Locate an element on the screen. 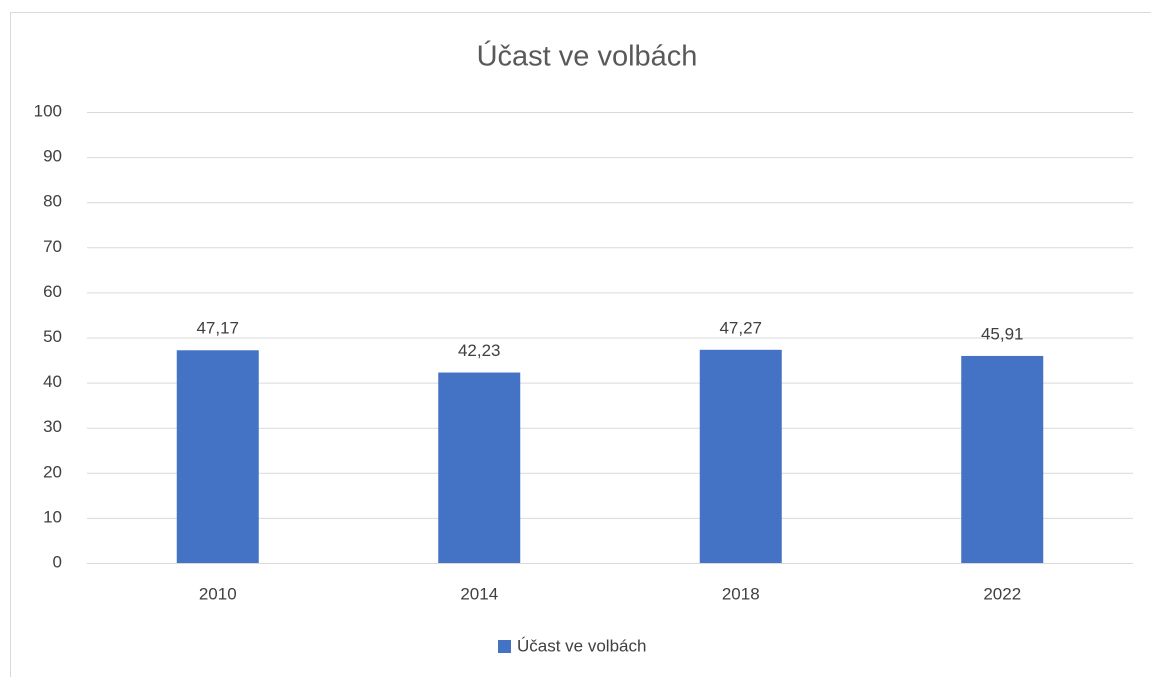  y-tick-label: 70 is located at coordinates (52, 246).